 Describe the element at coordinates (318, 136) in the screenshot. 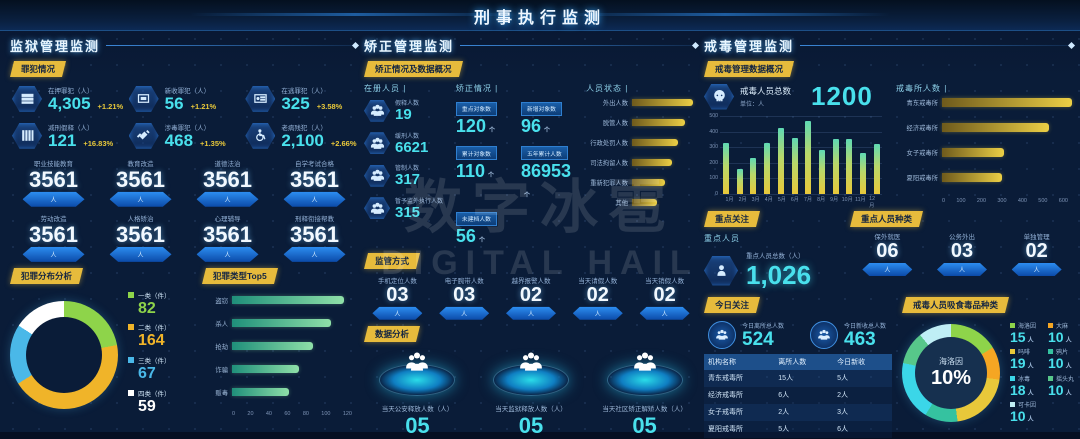

I see `prison-stat-text: 老病残犯（人） 2,100 +2.66%` at that location.